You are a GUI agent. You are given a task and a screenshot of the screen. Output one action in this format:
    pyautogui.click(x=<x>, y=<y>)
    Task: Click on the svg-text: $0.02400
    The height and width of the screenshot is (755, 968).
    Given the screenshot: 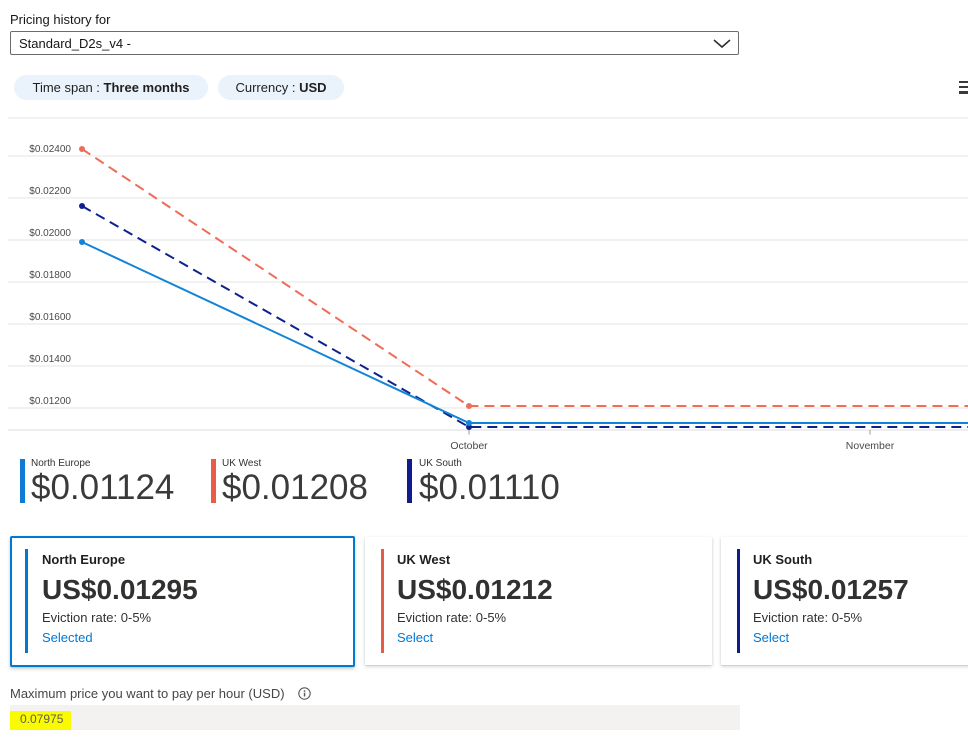 What is the action you would take?
    pyautogui.click(x=50, y=149)
    